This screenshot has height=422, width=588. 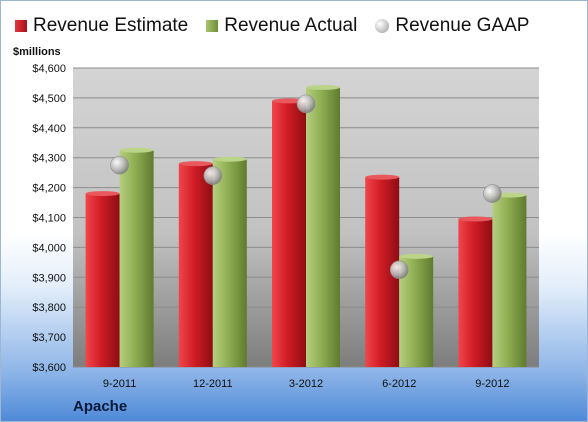 What do you see at coordinates (100, 406) in the screenshot?
I see `company-label: Apache` at bounding box center [100, 406].